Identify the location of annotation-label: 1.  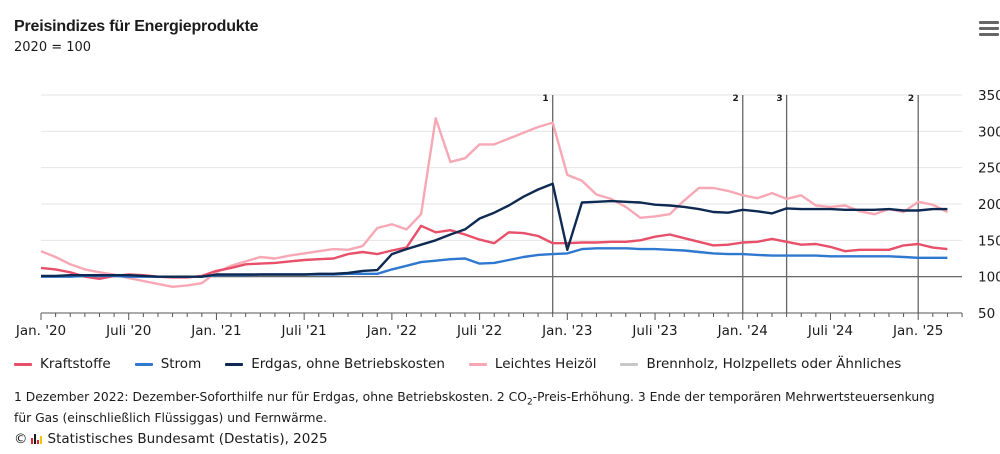
(545, 99).